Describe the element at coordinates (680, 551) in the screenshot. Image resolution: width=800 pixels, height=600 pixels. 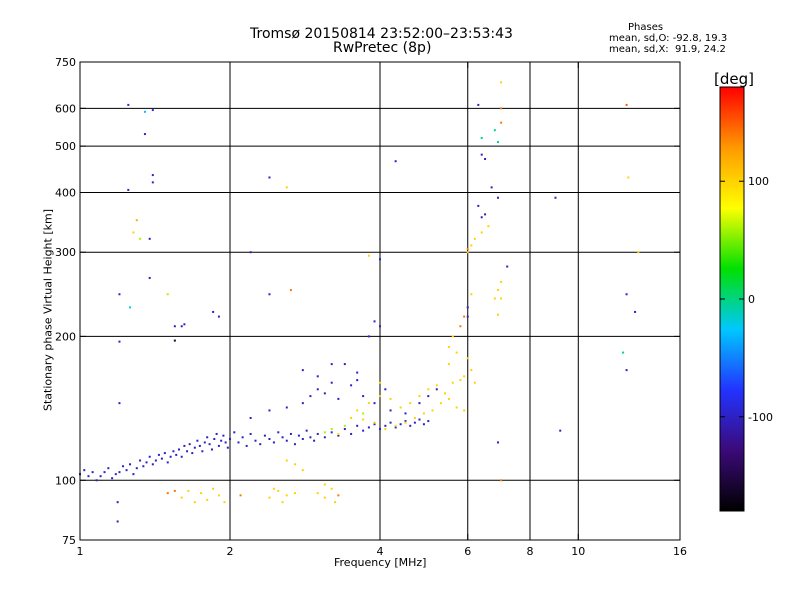
I see `x-tick-label: 16` at that location.